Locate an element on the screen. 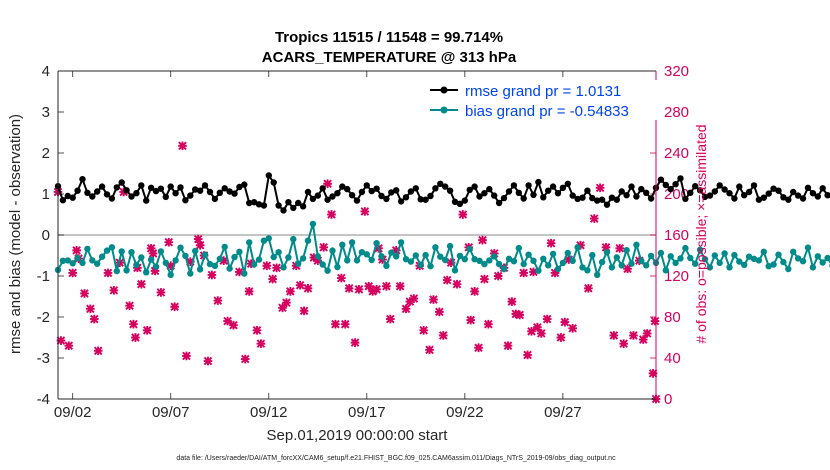 The image size is (830, 470). y-tick-label: 0 is located at coordinates (46, 235).